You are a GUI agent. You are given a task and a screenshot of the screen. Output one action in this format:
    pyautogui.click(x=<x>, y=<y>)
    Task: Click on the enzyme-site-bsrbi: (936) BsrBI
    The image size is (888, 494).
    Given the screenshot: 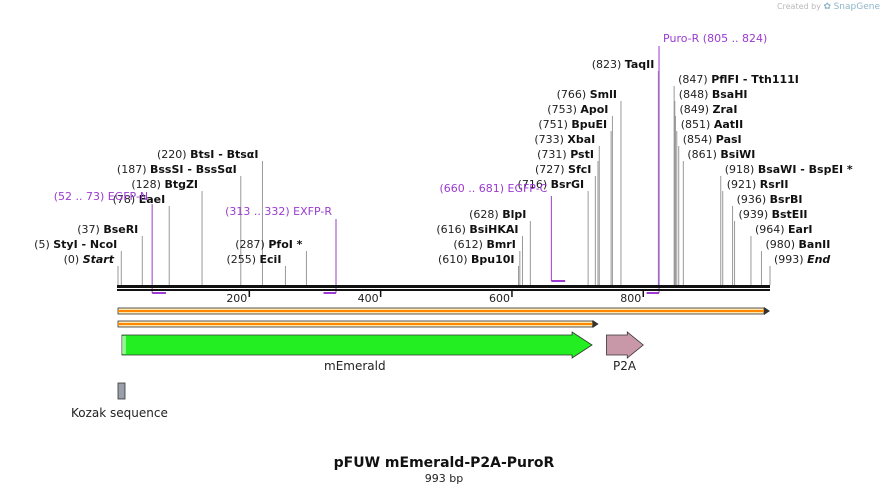 What is the action you would take?
    pyautogui.click(x=767, y=239)
    